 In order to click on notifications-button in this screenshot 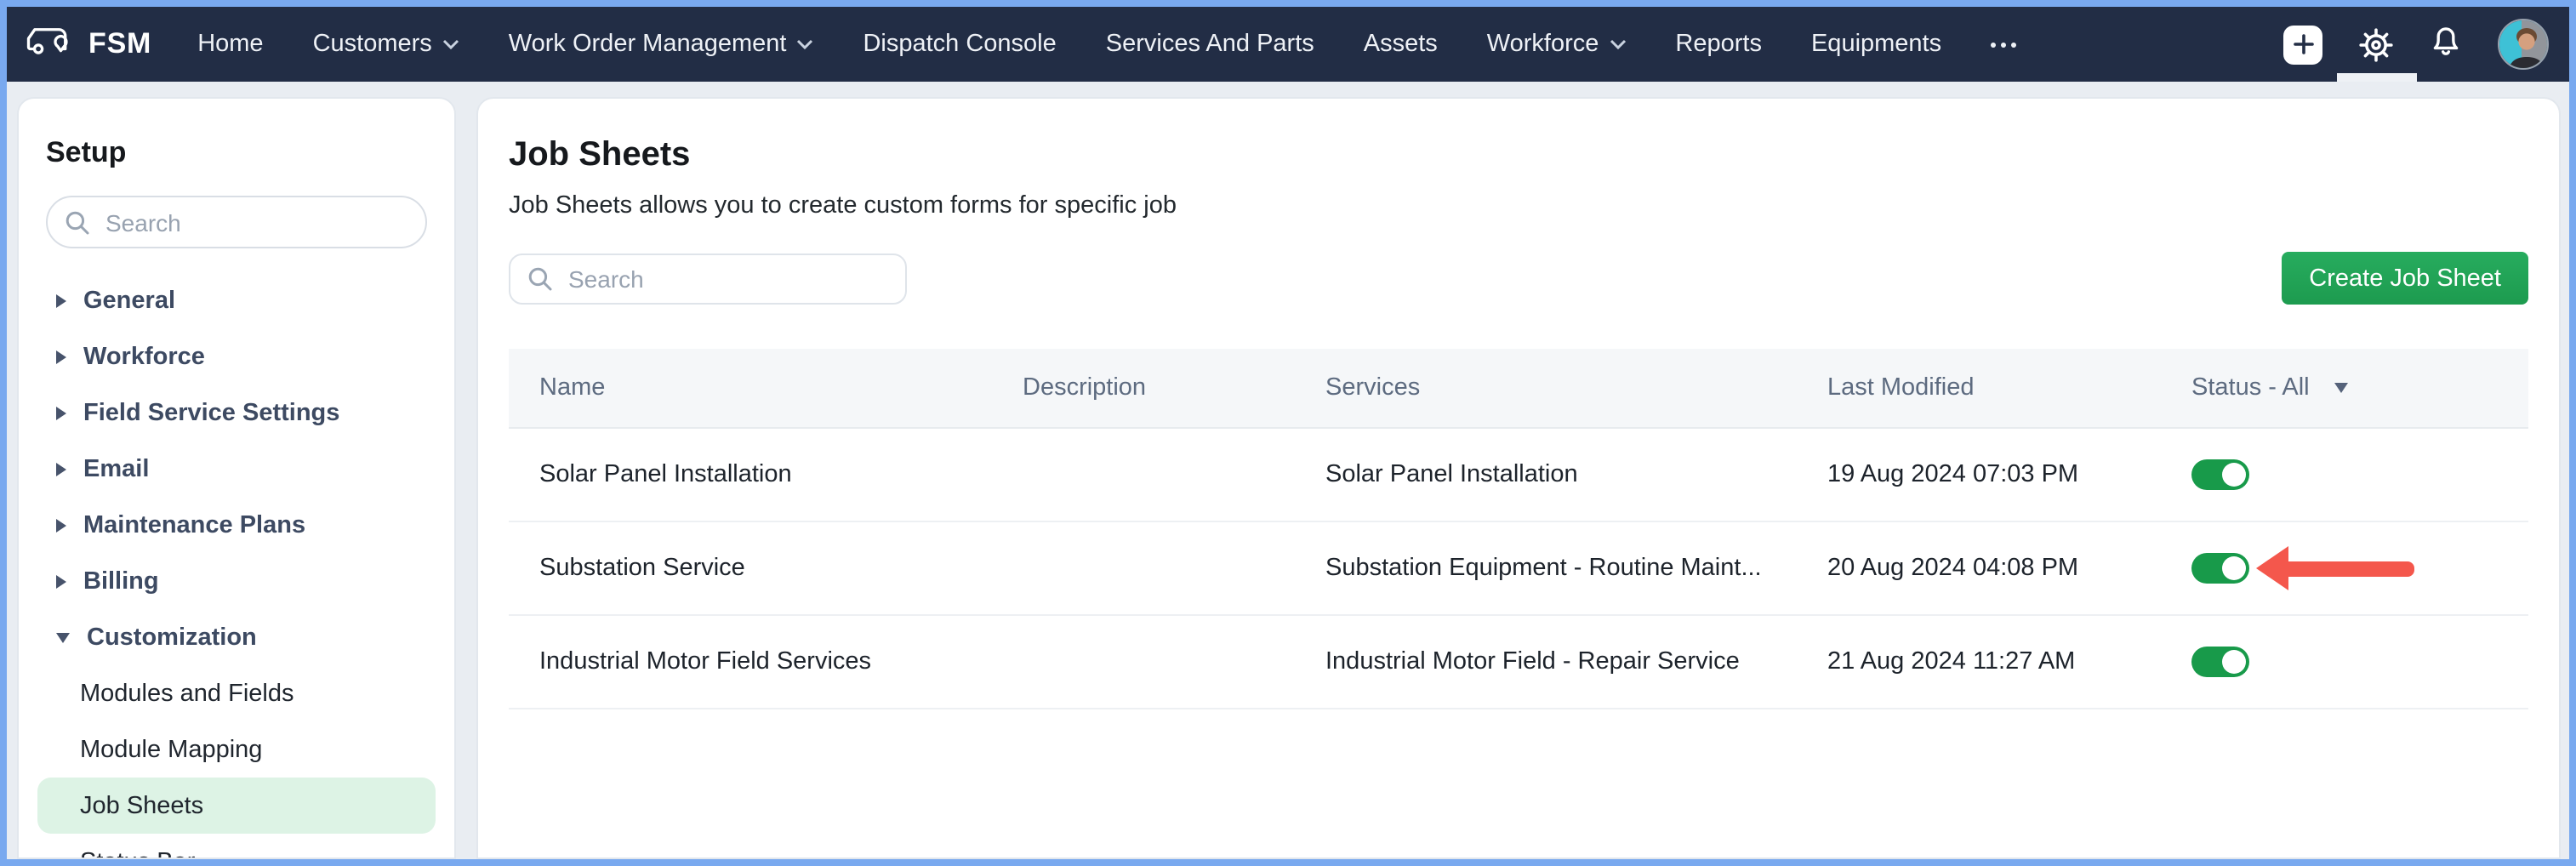, I will do `click(2446, 44)`.